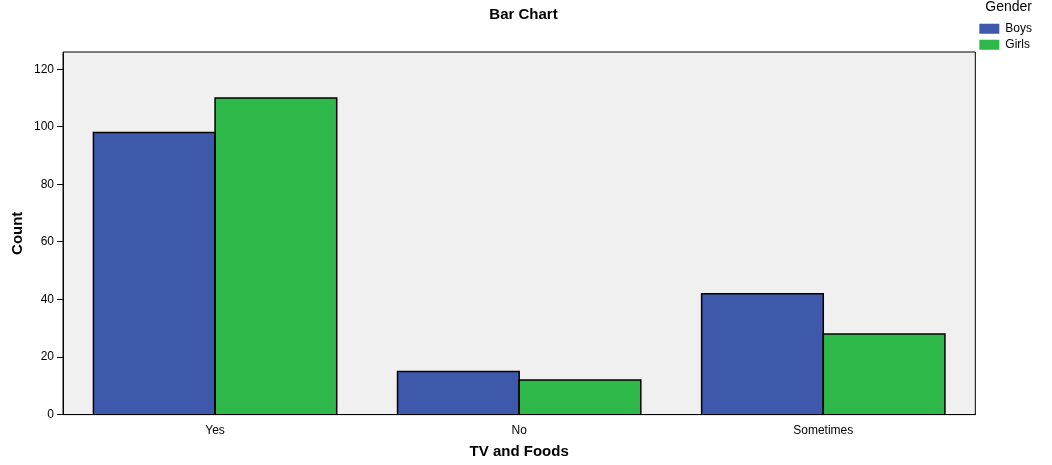  Describe the element at coordinates (1019, 28) in the screenshot. I see `legend-label: Boys` at that location.